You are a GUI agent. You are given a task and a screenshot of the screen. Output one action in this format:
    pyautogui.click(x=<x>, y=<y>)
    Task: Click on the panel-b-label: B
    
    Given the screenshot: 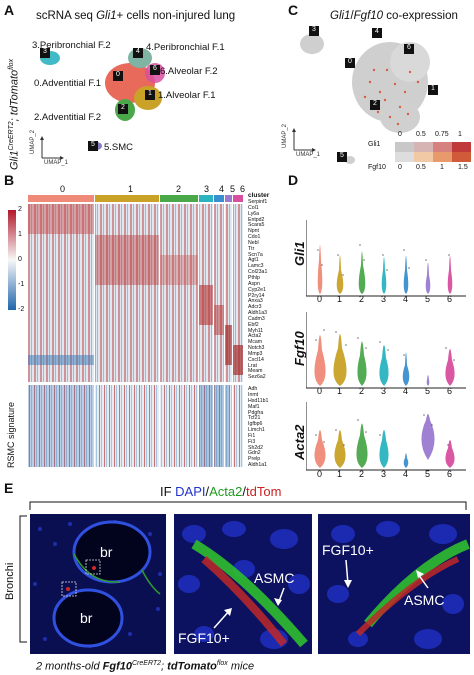 What is the action you would take?
    pyautogui.click(x=9, y=180)
    